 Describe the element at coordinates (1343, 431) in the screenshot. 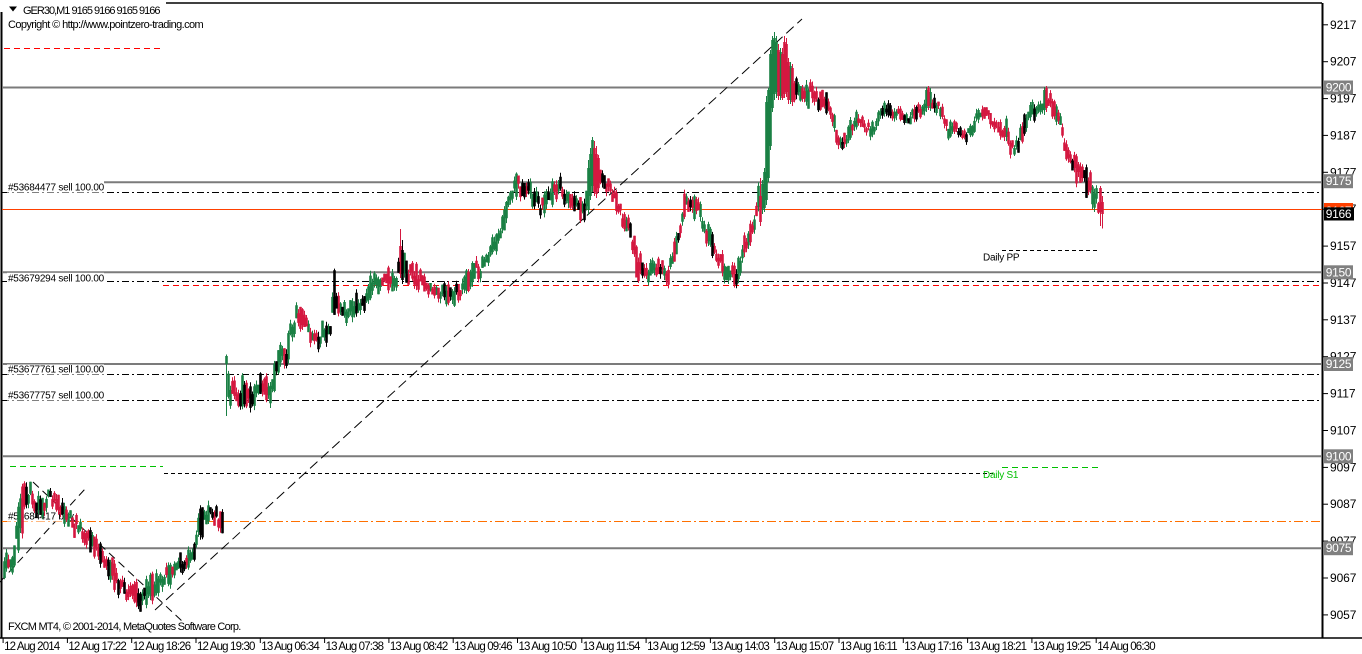

I see `svg-text: 9107` at that location.